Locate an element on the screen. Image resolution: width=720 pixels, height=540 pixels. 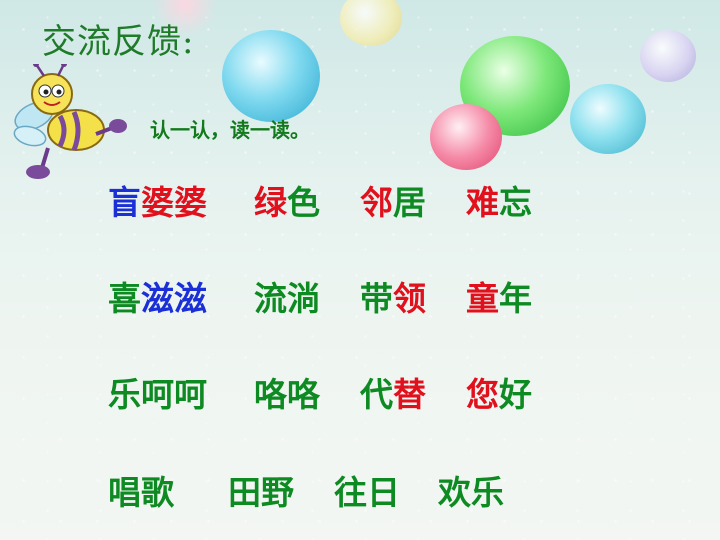
candy-ball-purple is located at coordinates (668, 56).